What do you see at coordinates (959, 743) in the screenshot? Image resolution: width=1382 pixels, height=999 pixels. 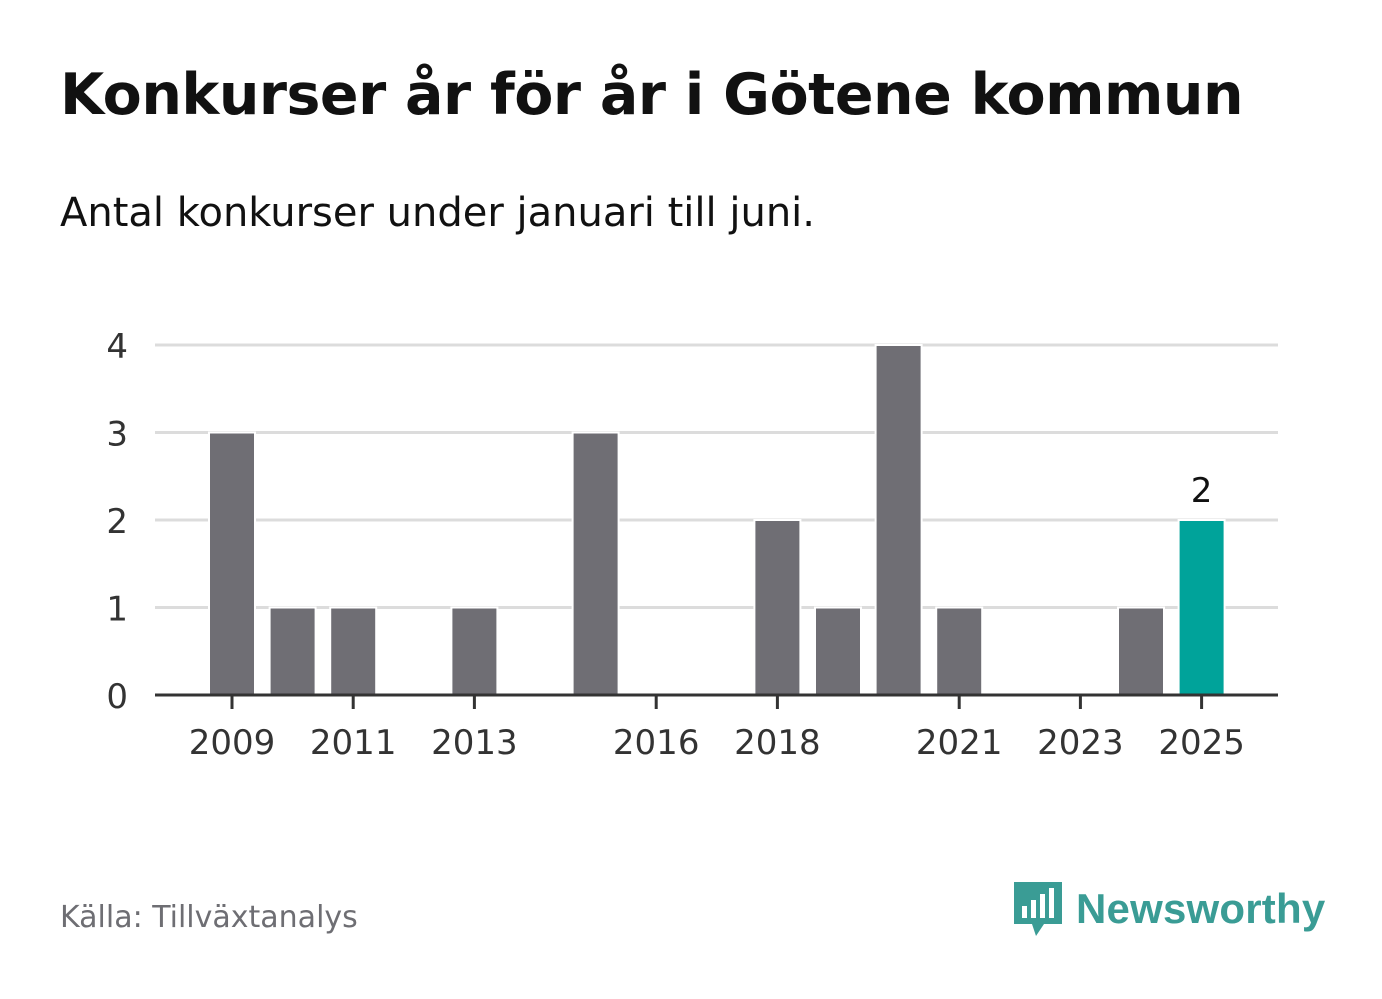 I see `x-tick-label-2021: 2021` at bounding box center [959, 743].